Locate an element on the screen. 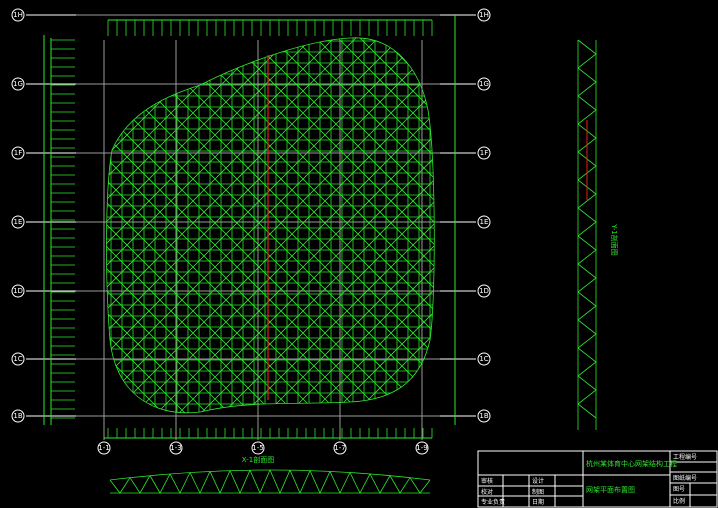 This screenshot has width=718, height=508. col-axis-label: 1-9 is located at coordinates (421, 448).